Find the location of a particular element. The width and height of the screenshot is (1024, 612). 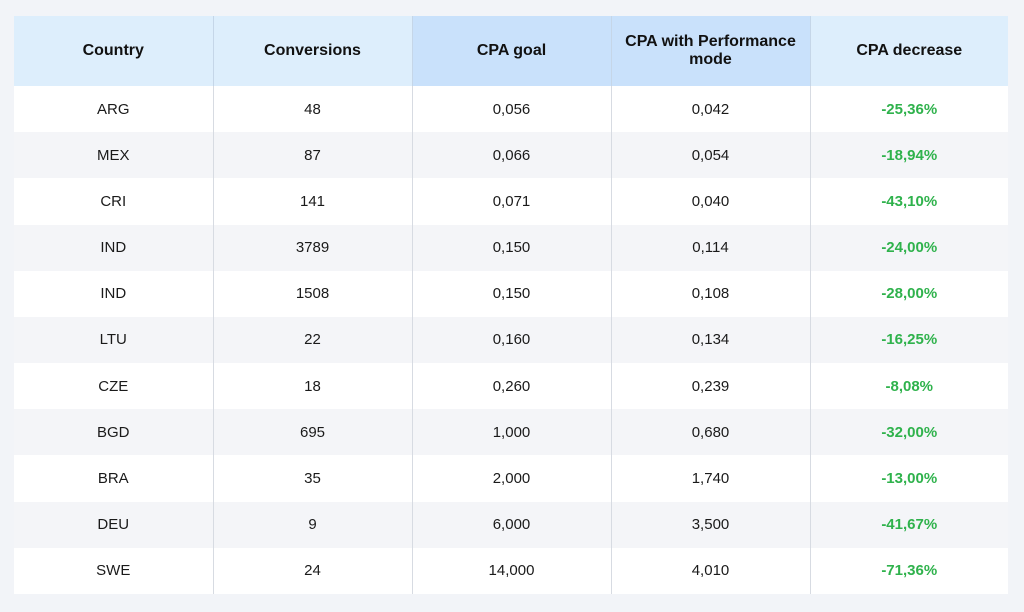

cell-conversions: 141 is located at coordinates (312, 201).